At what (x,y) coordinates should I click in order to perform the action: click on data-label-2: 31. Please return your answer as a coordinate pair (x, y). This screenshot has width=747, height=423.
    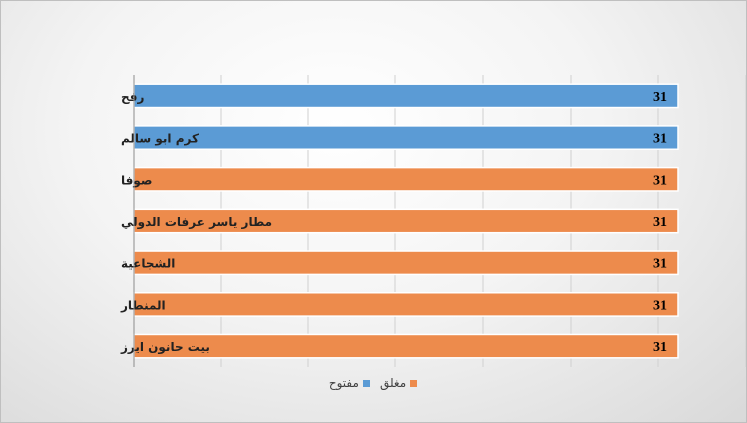
    Looking at the image, I should click on (660, 180).